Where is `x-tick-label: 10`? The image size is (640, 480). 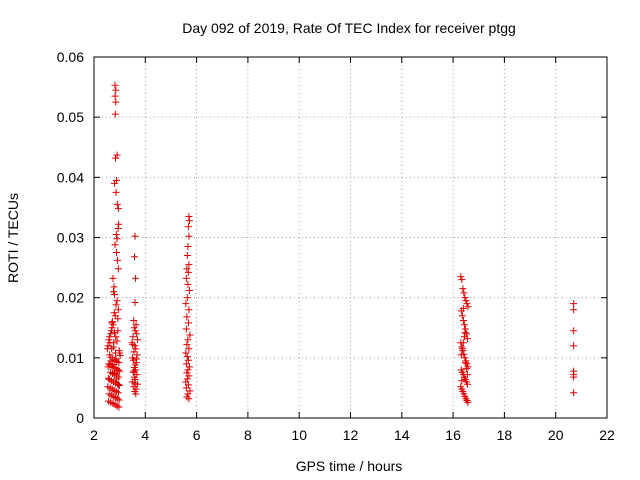 x-tick-label: 10 is located at coordinates (299, 435).